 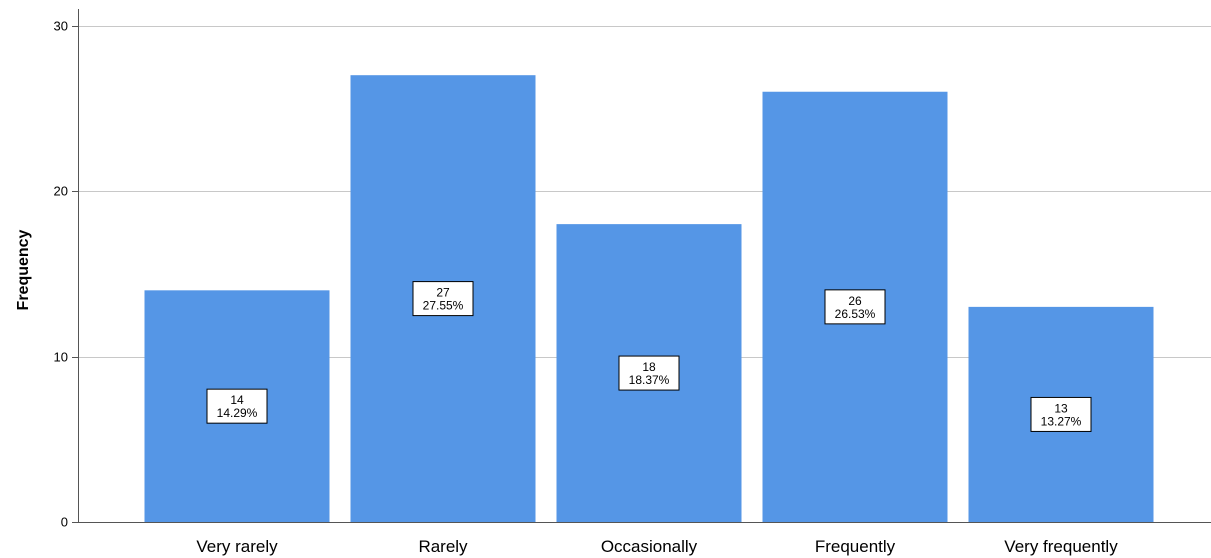 I want to click on y-axis-title: Frequency, so click(x=23, y=269).